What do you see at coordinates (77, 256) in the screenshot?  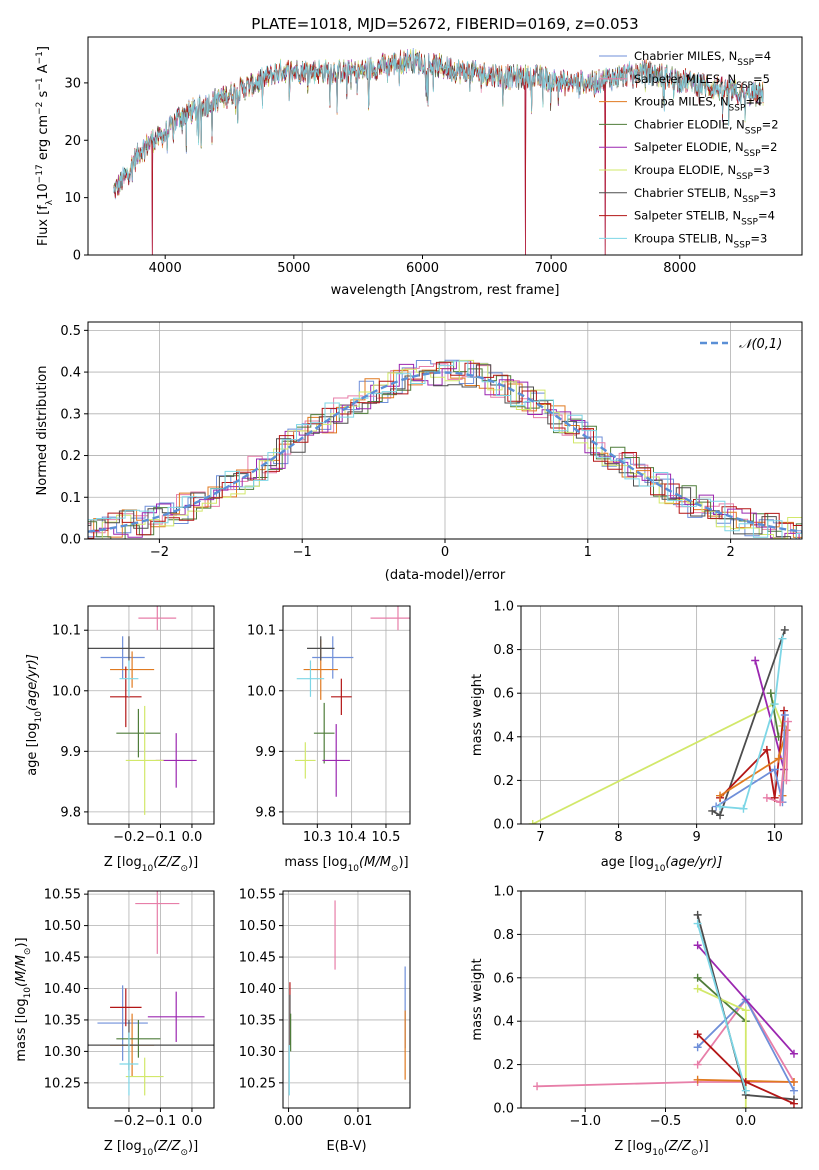 I see `y-tick-label: 0` at bounding box center [77, 256].